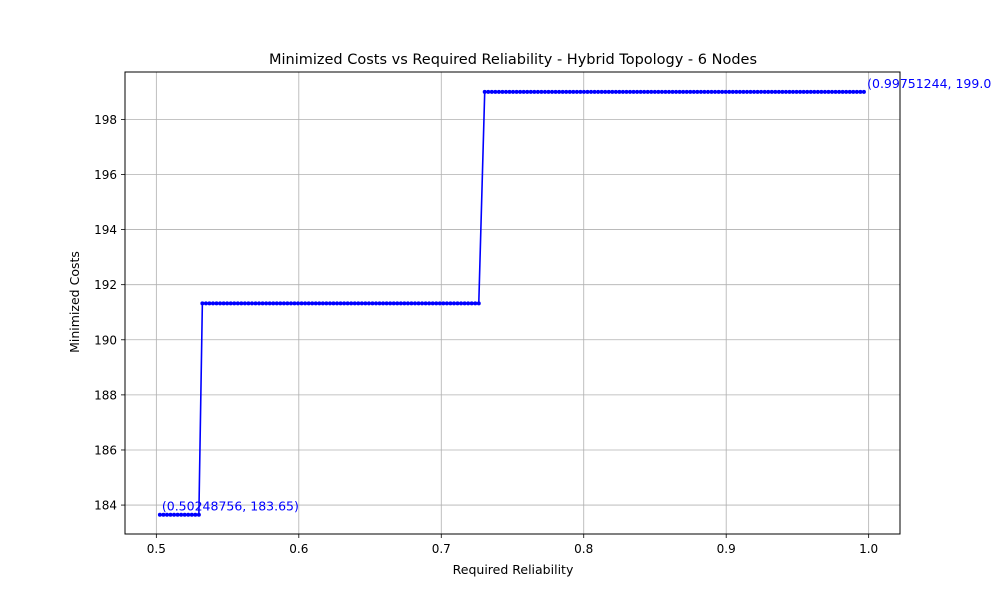 The image size is (1000, 600). Describe the element at coordinates (726, 549) in the screenshot. I see `x-tick-label: 0.9` at that location.